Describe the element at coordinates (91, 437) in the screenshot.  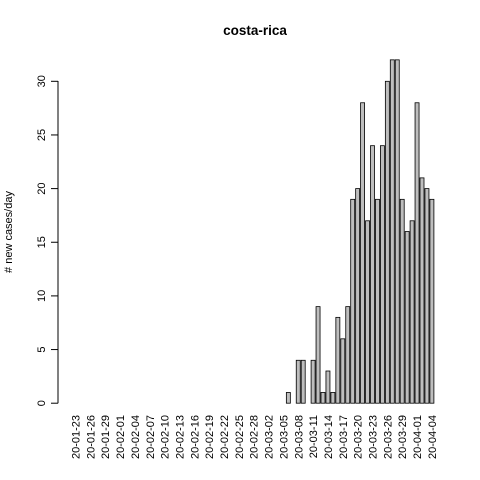
I see `x-tick-label: 20-01-26` at that location.